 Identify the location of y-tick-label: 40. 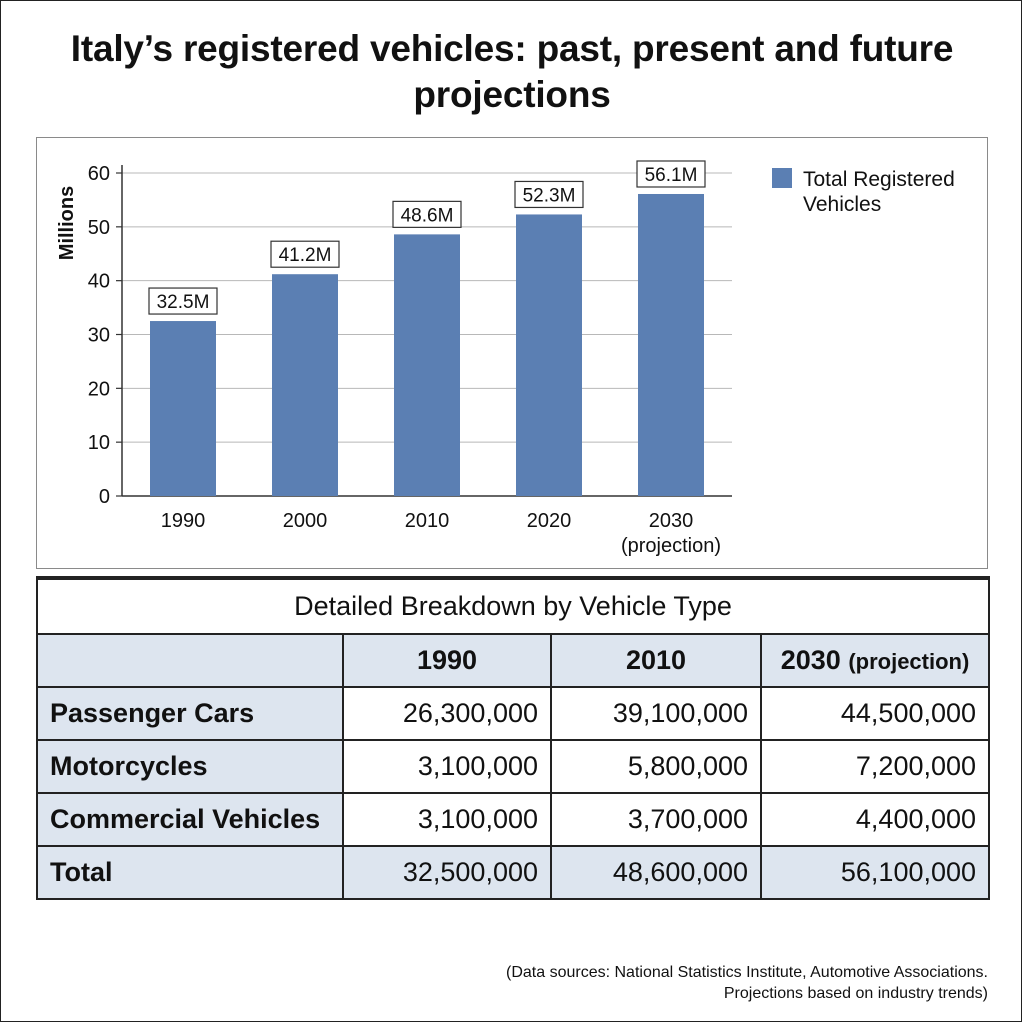
(99, 282).